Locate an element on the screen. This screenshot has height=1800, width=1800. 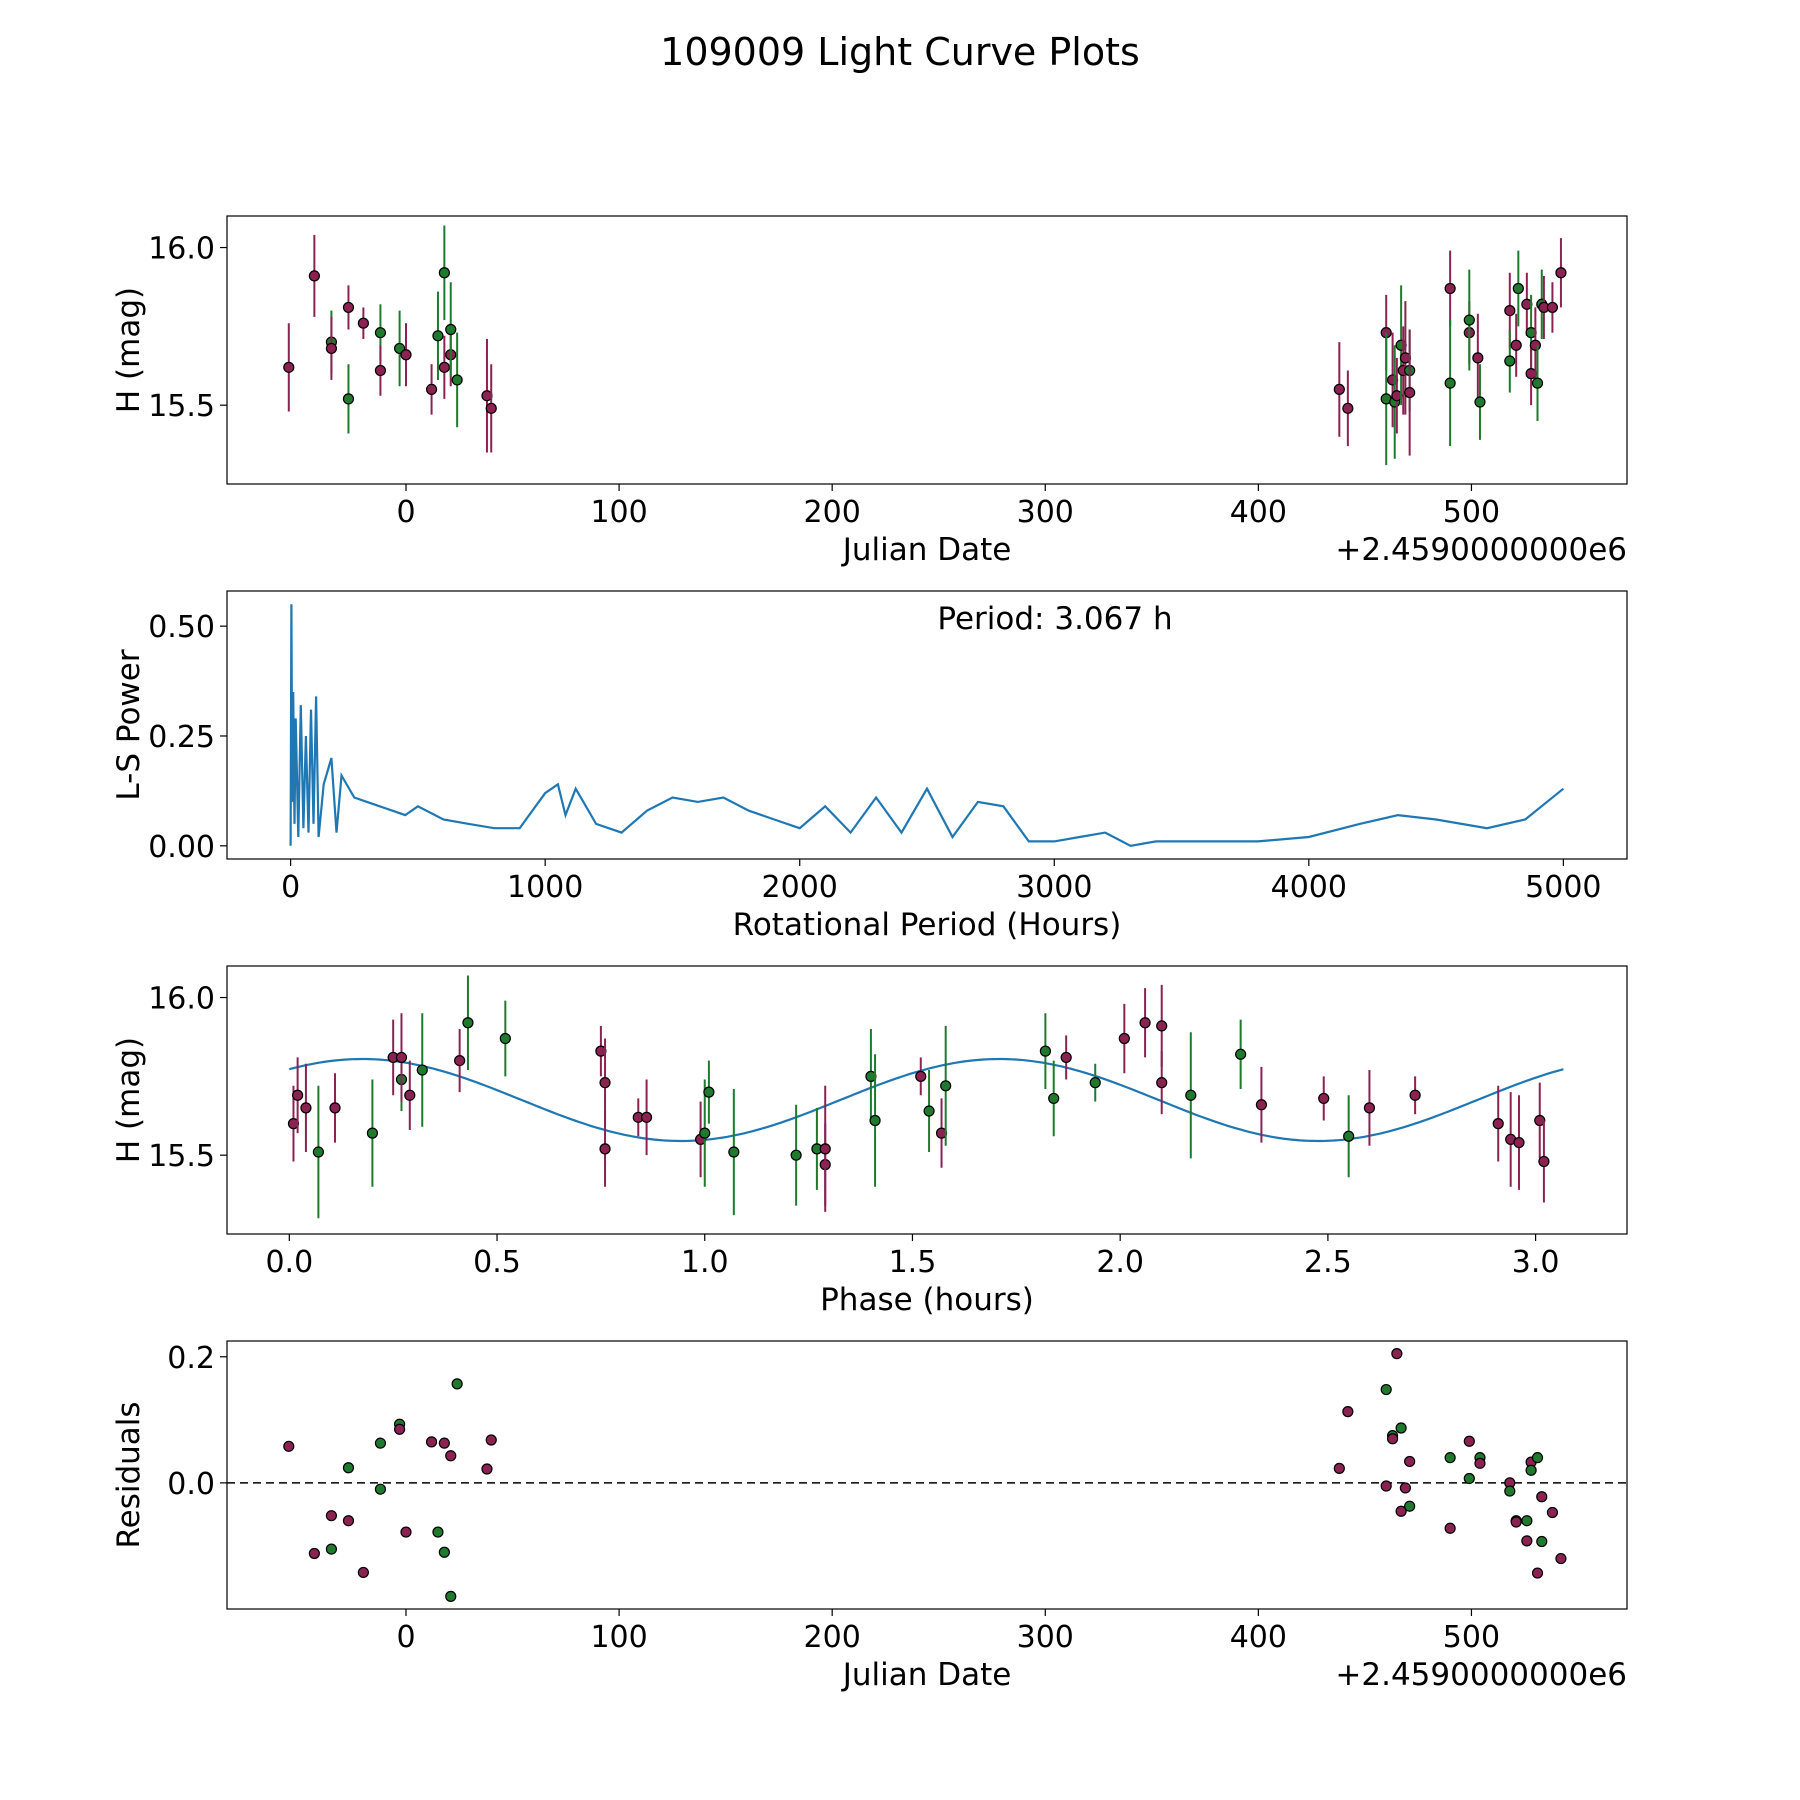
x-tick-label: 3000 is located at coordinates (1054, 887).